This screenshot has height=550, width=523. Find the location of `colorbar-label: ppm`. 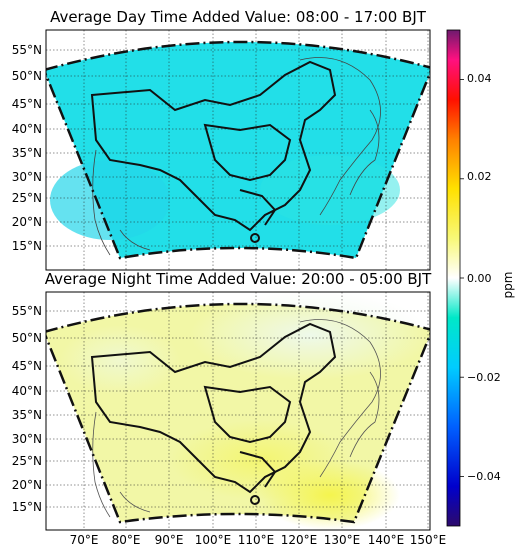

colorbar-label: ppm is located at coordinates (508, 285).